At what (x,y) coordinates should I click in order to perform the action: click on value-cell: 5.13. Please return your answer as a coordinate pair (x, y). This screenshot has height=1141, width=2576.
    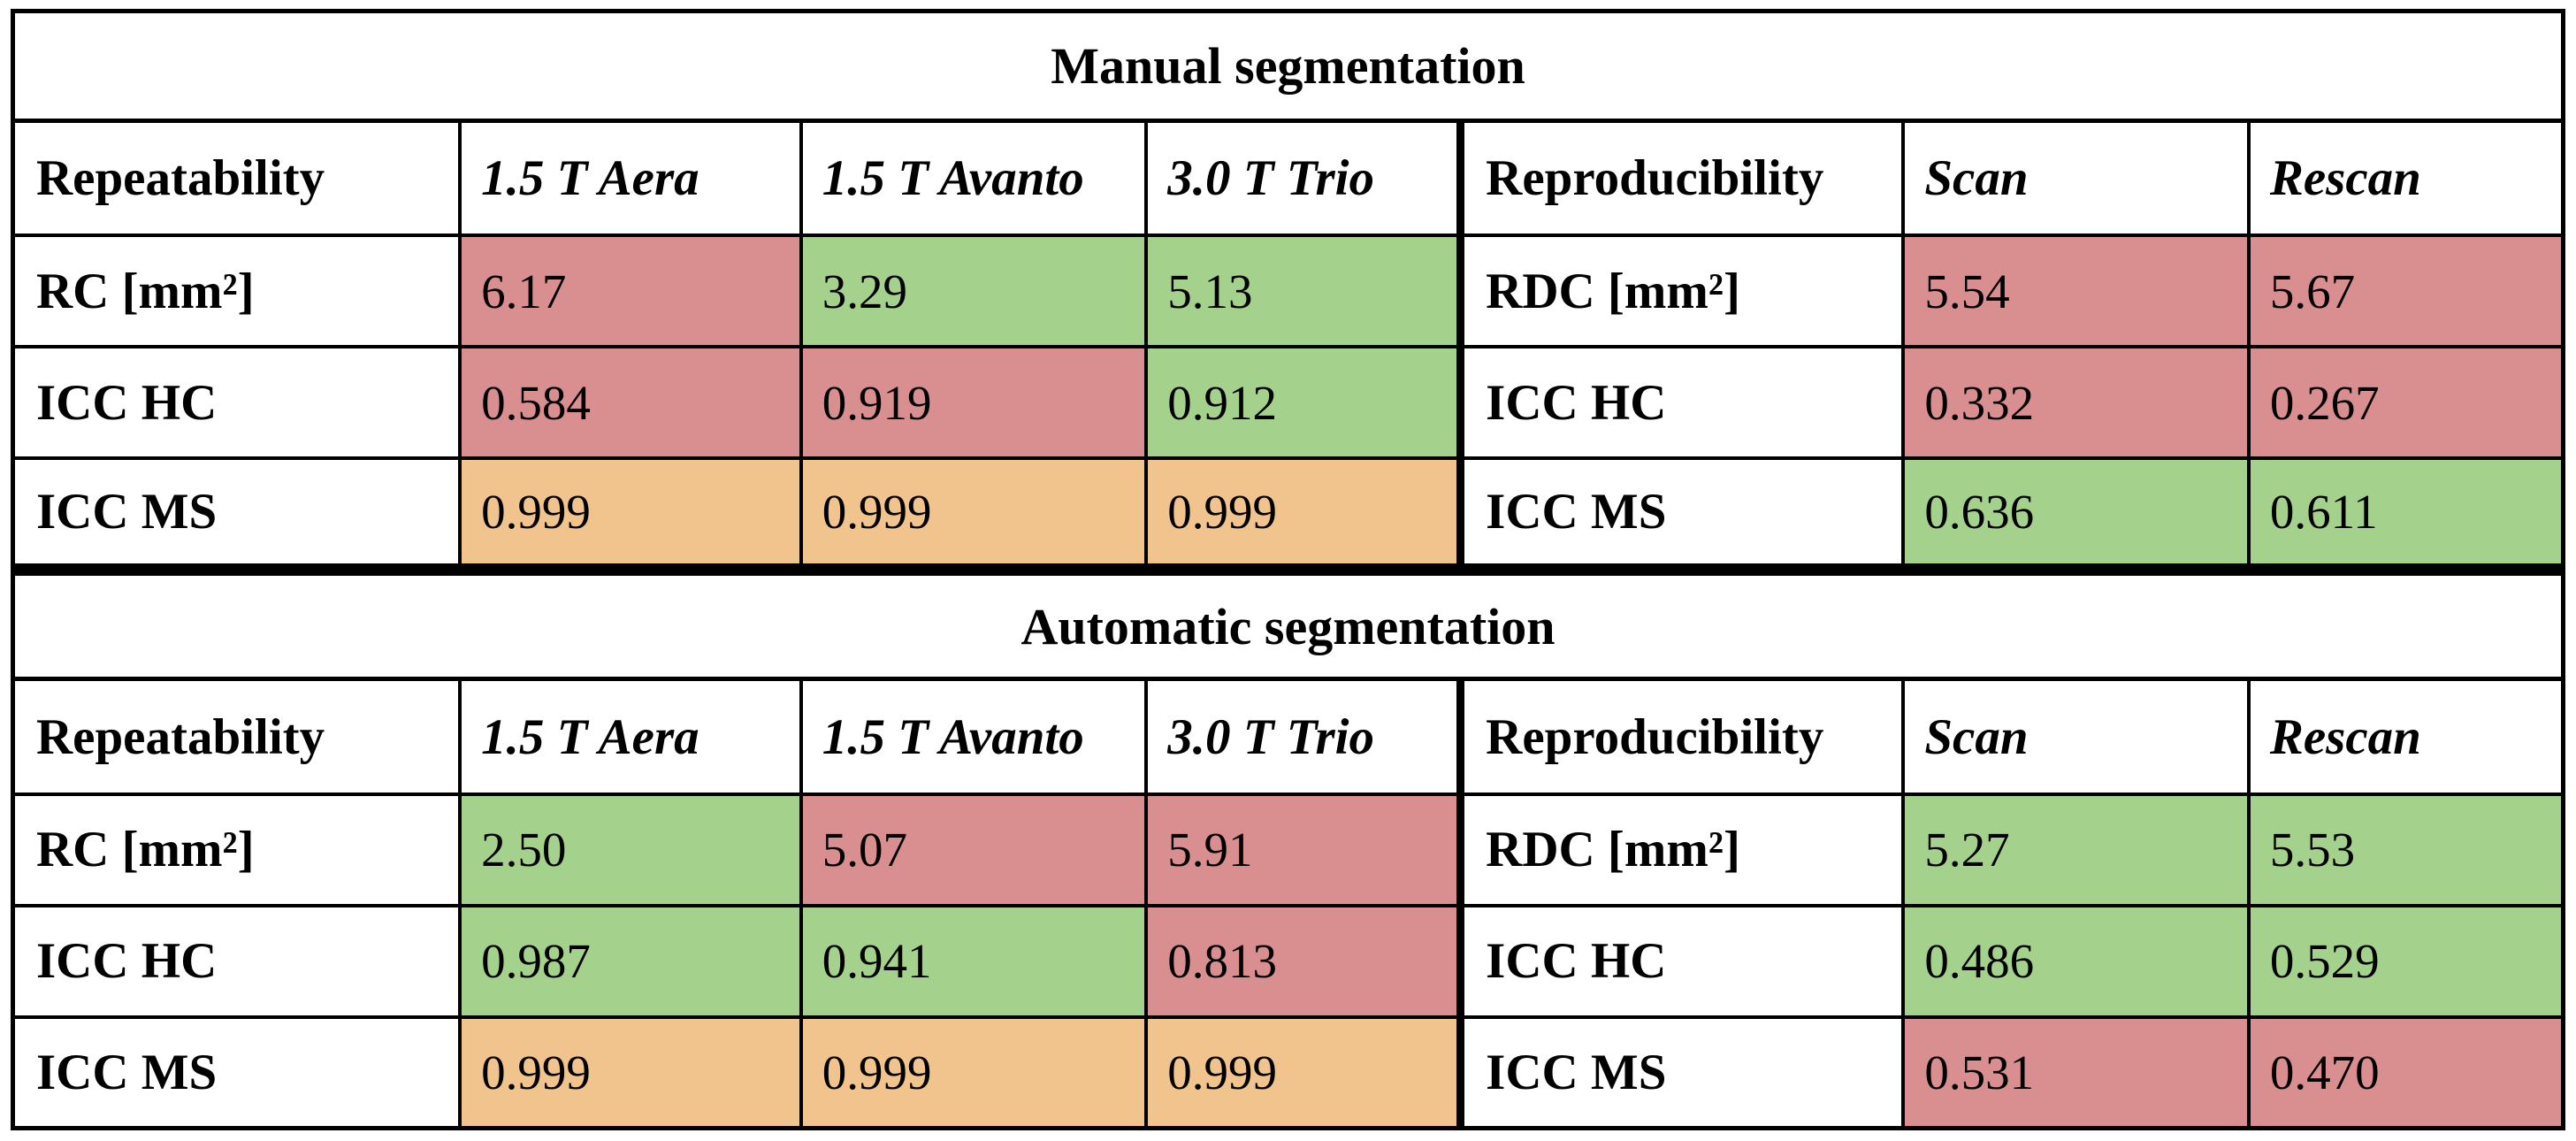
    Looking at the image, I should click on (1303, 291).